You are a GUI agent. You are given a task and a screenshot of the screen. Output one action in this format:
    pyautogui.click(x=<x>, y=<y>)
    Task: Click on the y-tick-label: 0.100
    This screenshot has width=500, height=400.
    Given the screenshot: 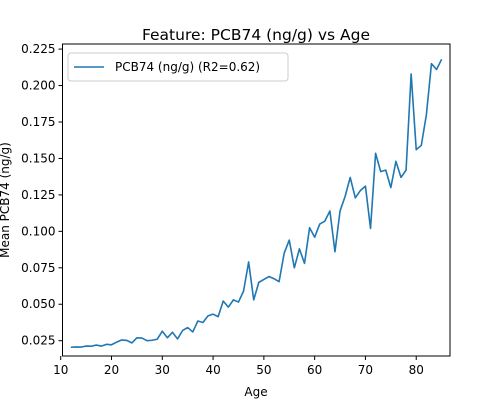 What is the action you would take?
    pyautogui.click(x=38, y=231)
    